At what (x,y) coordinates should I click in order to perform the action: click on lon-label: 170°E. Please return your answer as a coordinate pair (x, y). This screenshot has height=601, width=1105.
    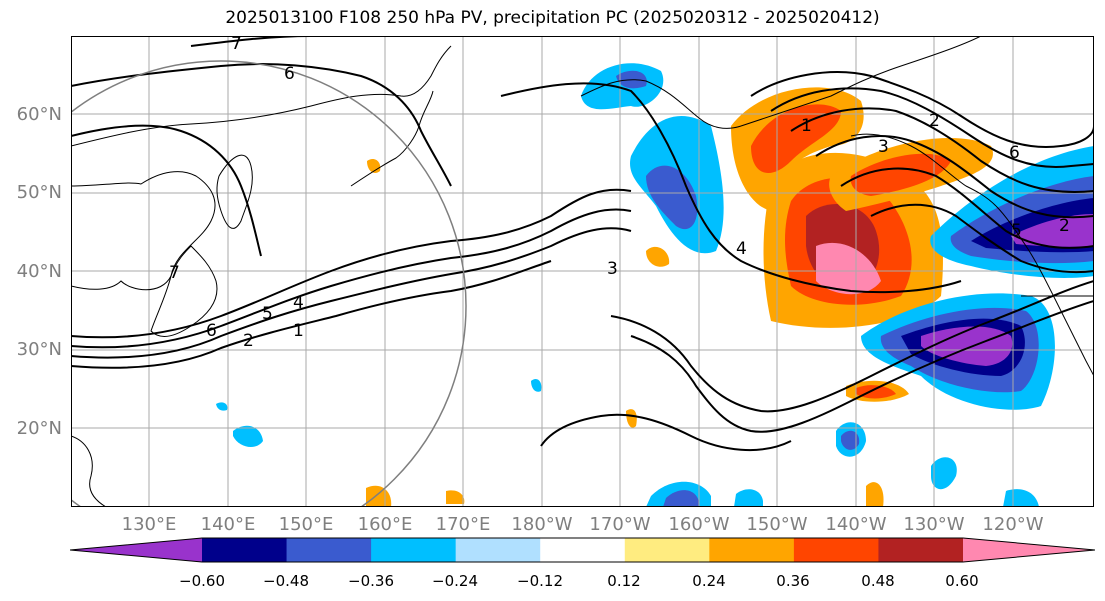
    Looking at the image, I should click on (463, 524).